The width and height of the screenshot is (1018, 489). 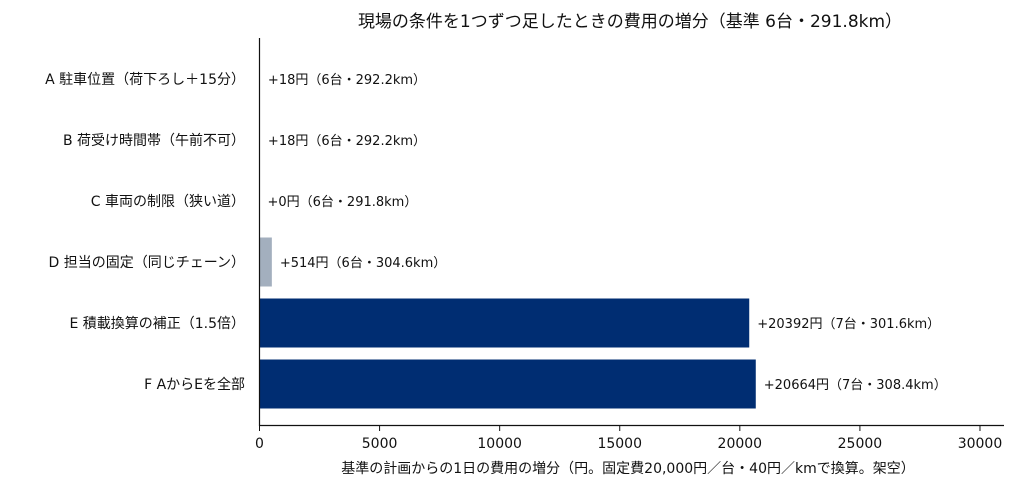 I want to click on category-label-3: C 車両の制限（狭い道）, so click(x=168, y=201).